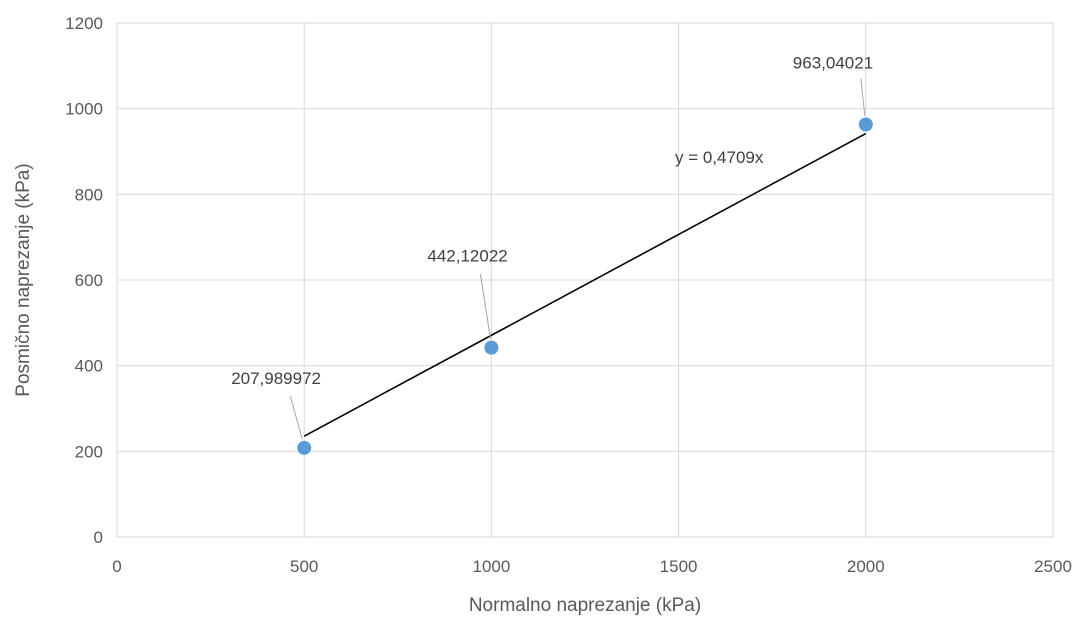 The image size is (1078, 621). Describe the element at coordinates (98, 537) in the screenshot. I see `y-tick-label: 0` at that location.